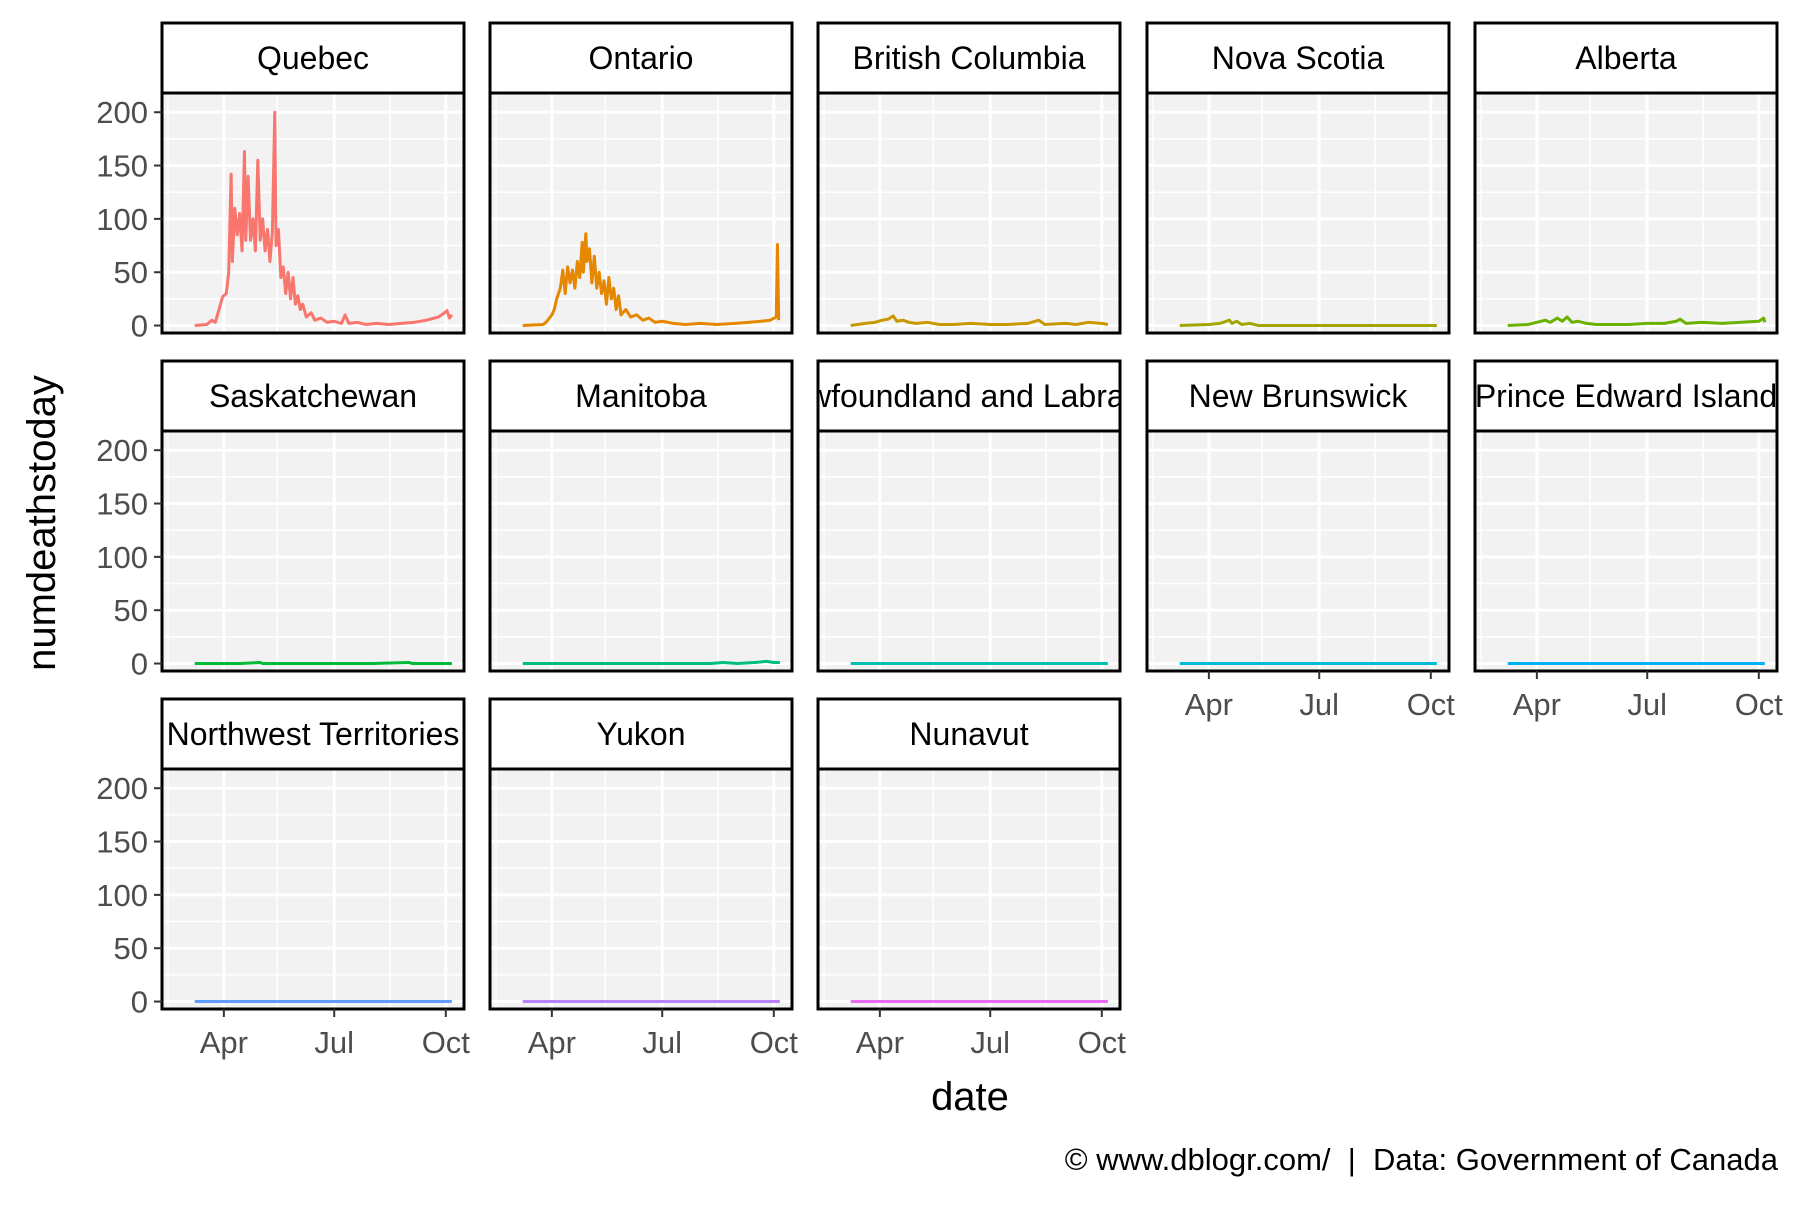 This screenshot has height=1205, width=1800. What do you see at coordinates (979, 321) in the screenshot?
I see `series-line-british-columbia` at bounding box center [979, 321].